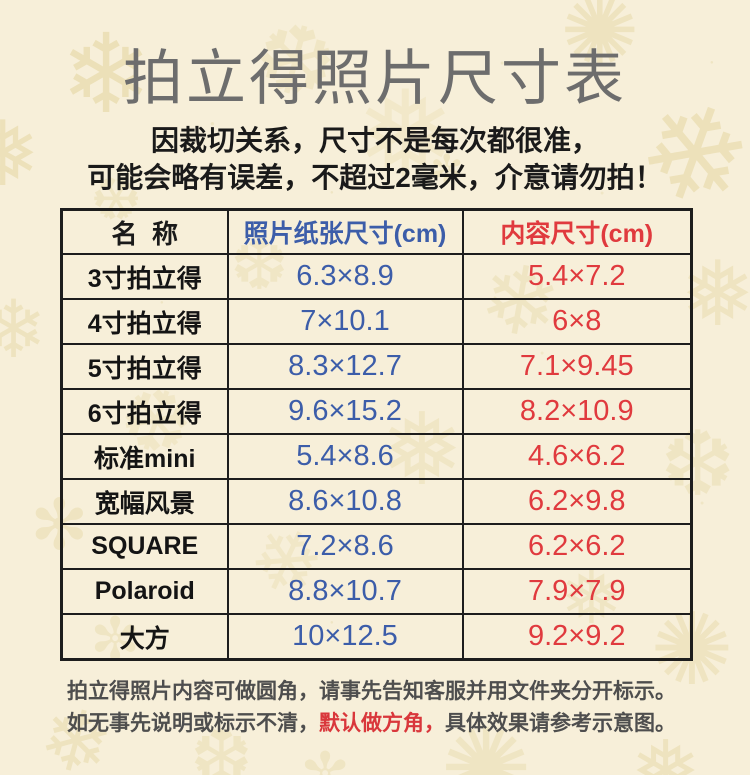  Describe the element at coordinates (193, 723) in the screenshot. I see `footer-line-2-text: 如无事先说明或标示不清，` at that location.